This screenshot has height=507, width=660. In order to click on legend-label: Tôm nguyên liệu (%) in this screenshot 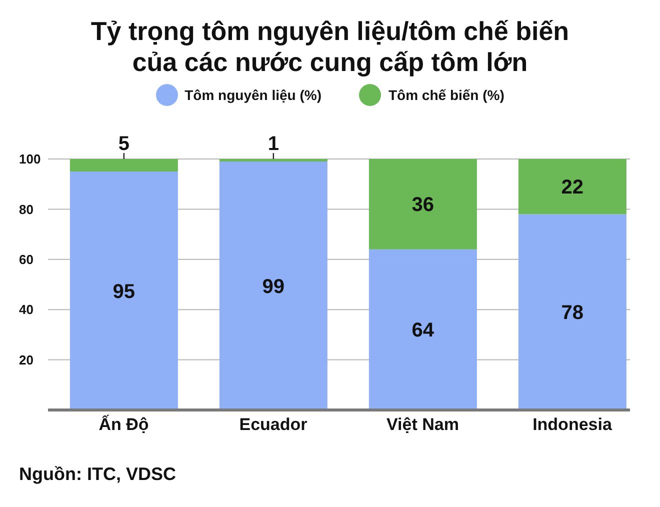, I will do `click(253, 95)`.